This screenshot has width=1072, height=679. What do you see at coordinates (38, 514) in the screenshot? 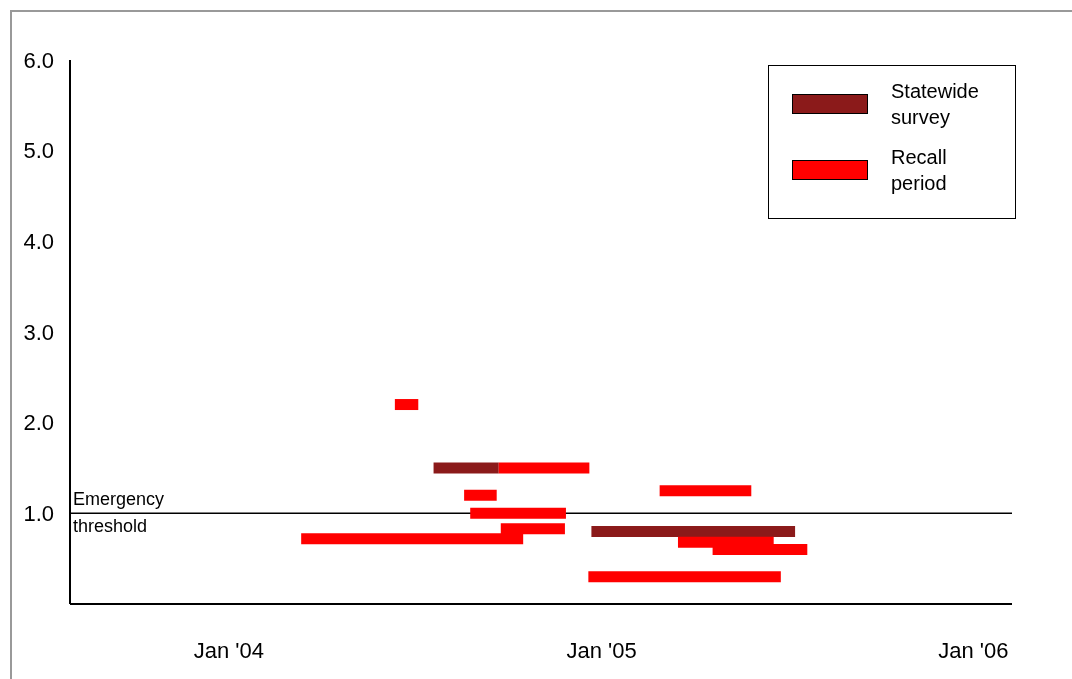
I see `y-tick-label: 1.0` at bounding box center [38, 514].